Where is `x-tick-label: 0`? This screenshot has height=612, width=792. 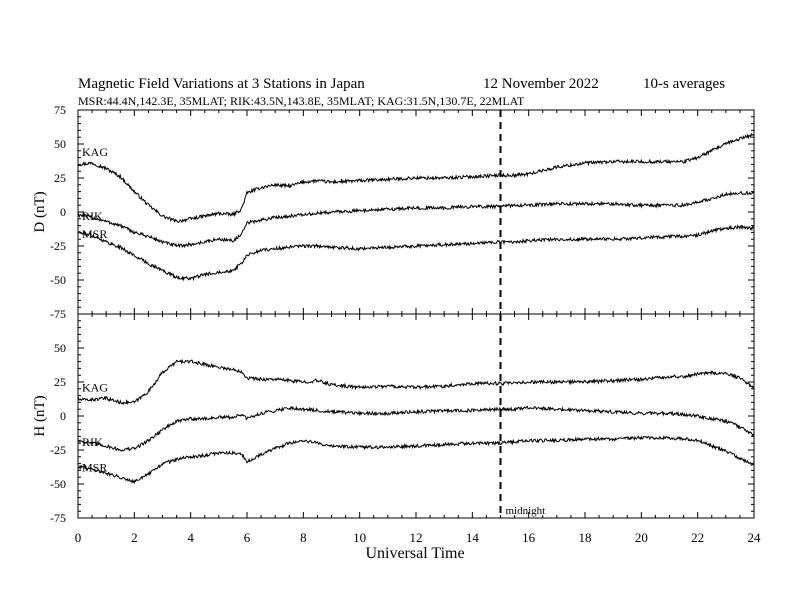 x-tick-label: 0 is located at coordinates (78, 537).